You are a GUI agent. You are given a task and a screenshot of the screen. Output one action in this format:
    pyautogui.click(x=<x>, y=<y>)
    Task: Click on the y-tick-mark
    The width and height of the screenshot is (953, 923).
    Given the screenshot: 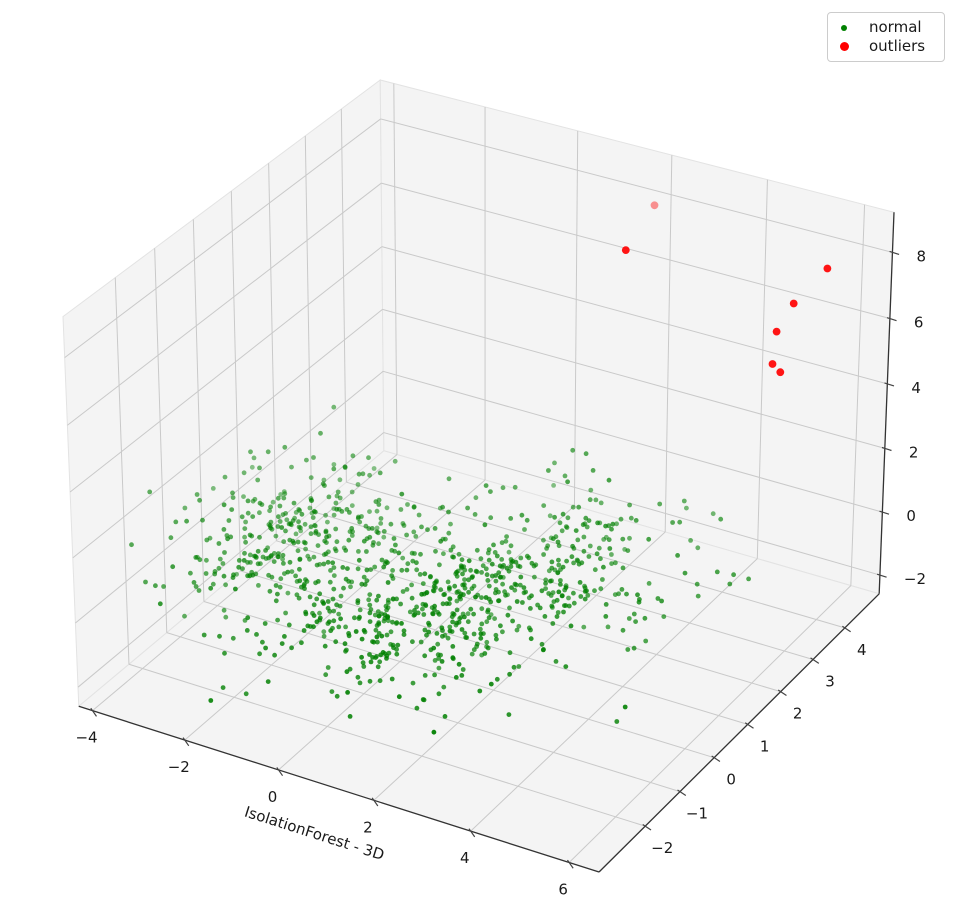 What is the action you would take?
    pyautogui.click(x=782, y=692)
    